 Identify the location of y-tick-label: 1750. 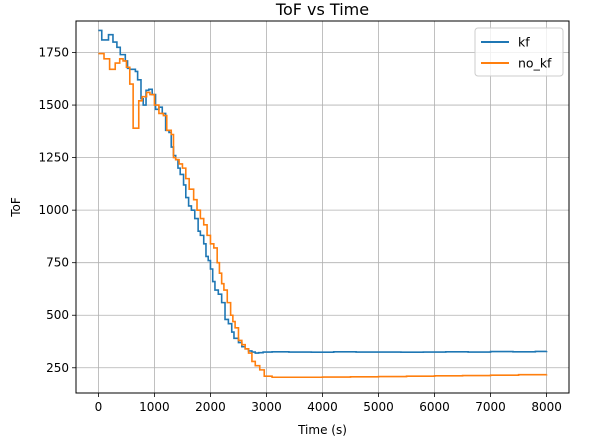
(53, 53).